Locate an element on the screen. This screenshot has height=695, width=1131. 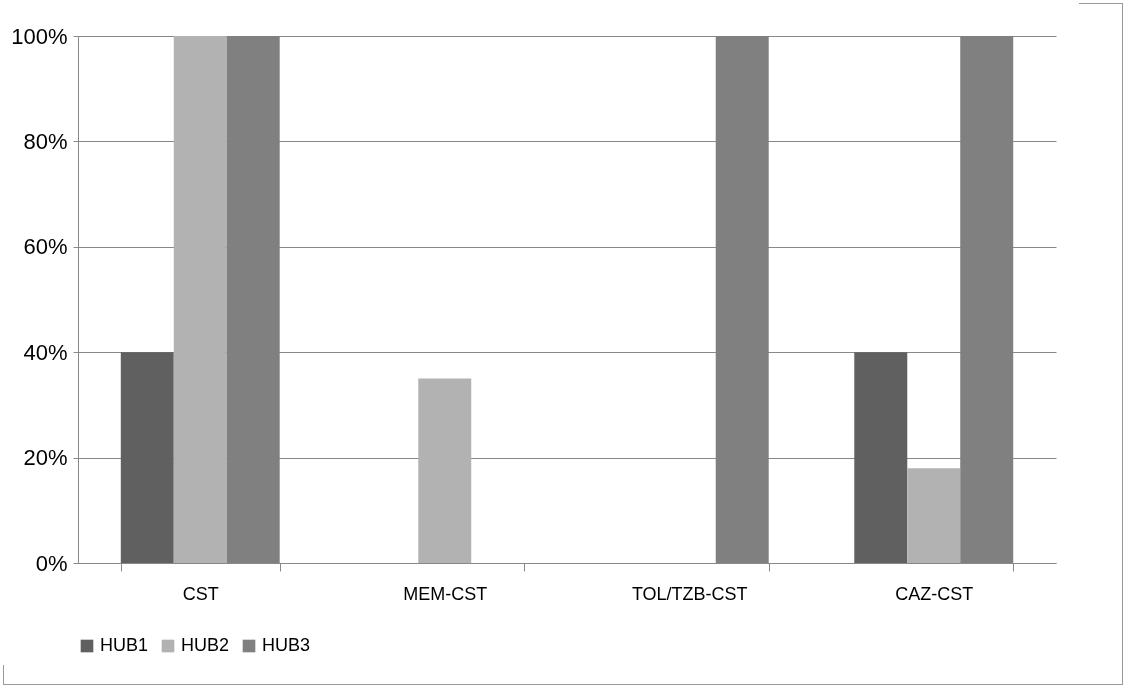
x-tick-label: MEM-CST is located at coordinates (445, 593).